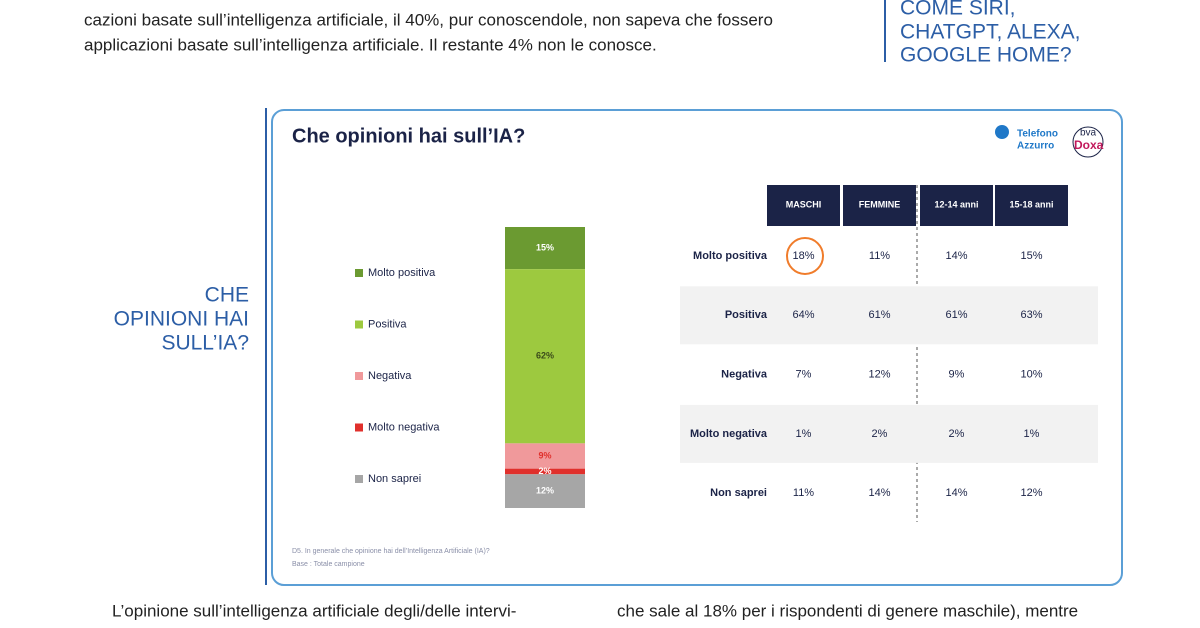 Image resolution: width=1200 pixels, height=628 pixels. What do you see at coordinates (958, 10) in the screenshot?
I see `sidebar-title: COME SIRI,` at bounding box center [958, 10].